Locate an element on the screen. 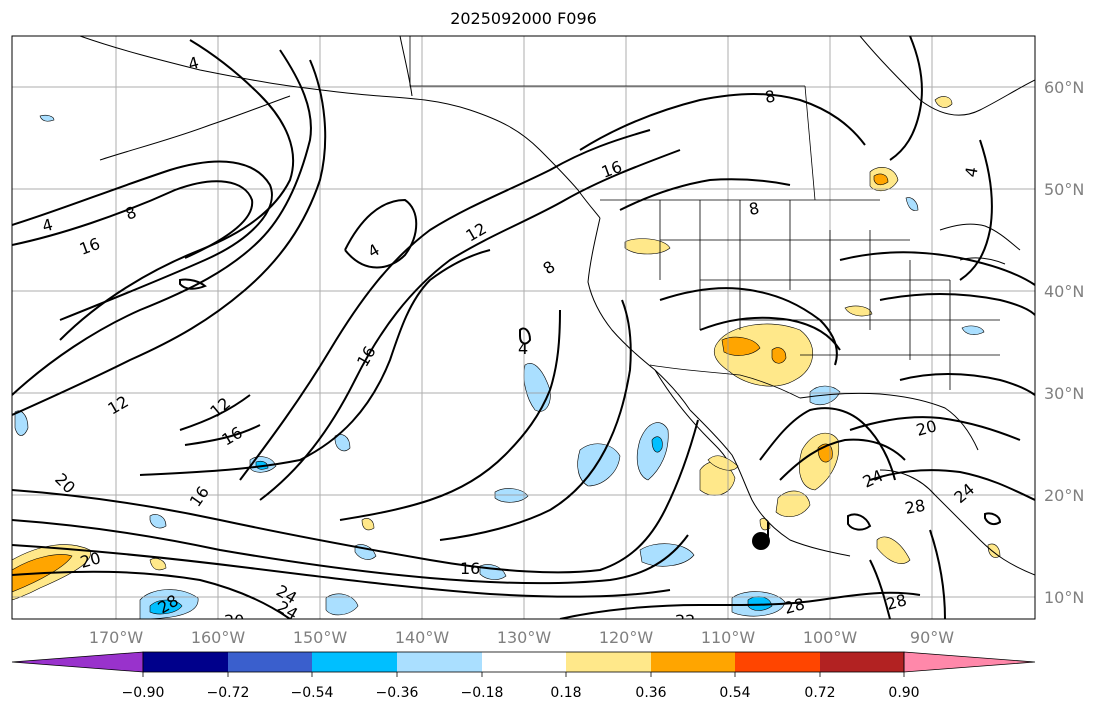 The height and width of the screenshot is (712, 1105). lat-label: 40°N is located at coordinates (1064, 291).